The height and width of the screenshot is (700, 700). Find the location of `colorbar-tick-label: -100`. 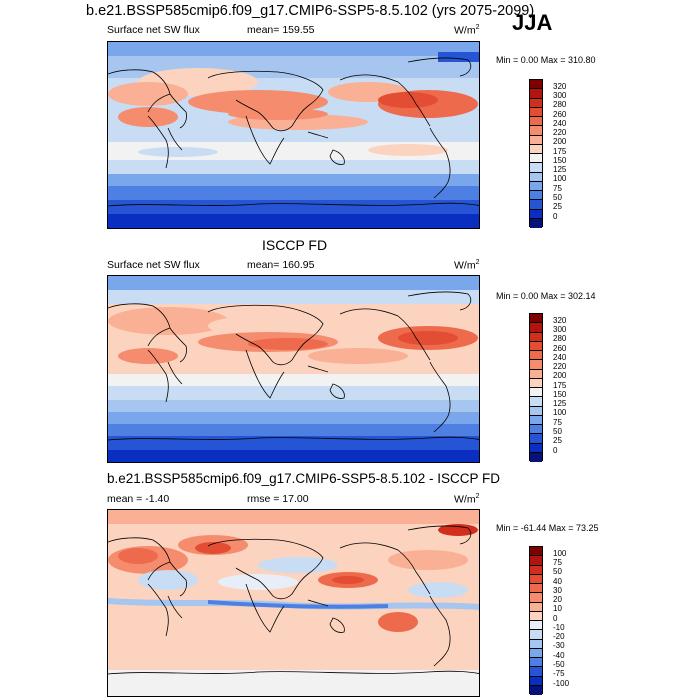

colorbar-tick-label: -100 is located at coordinates (561, 683).